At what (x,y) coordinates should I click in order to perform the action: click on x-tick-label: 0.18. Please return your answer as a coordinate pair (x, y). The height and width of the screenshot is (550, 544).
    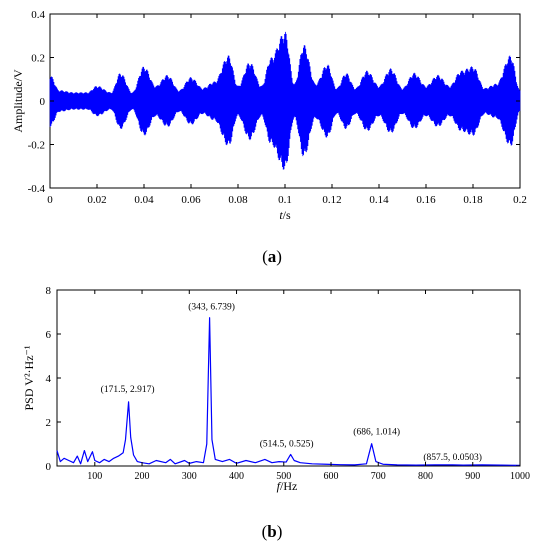
    Looking at the image, I should click on (473, 200).